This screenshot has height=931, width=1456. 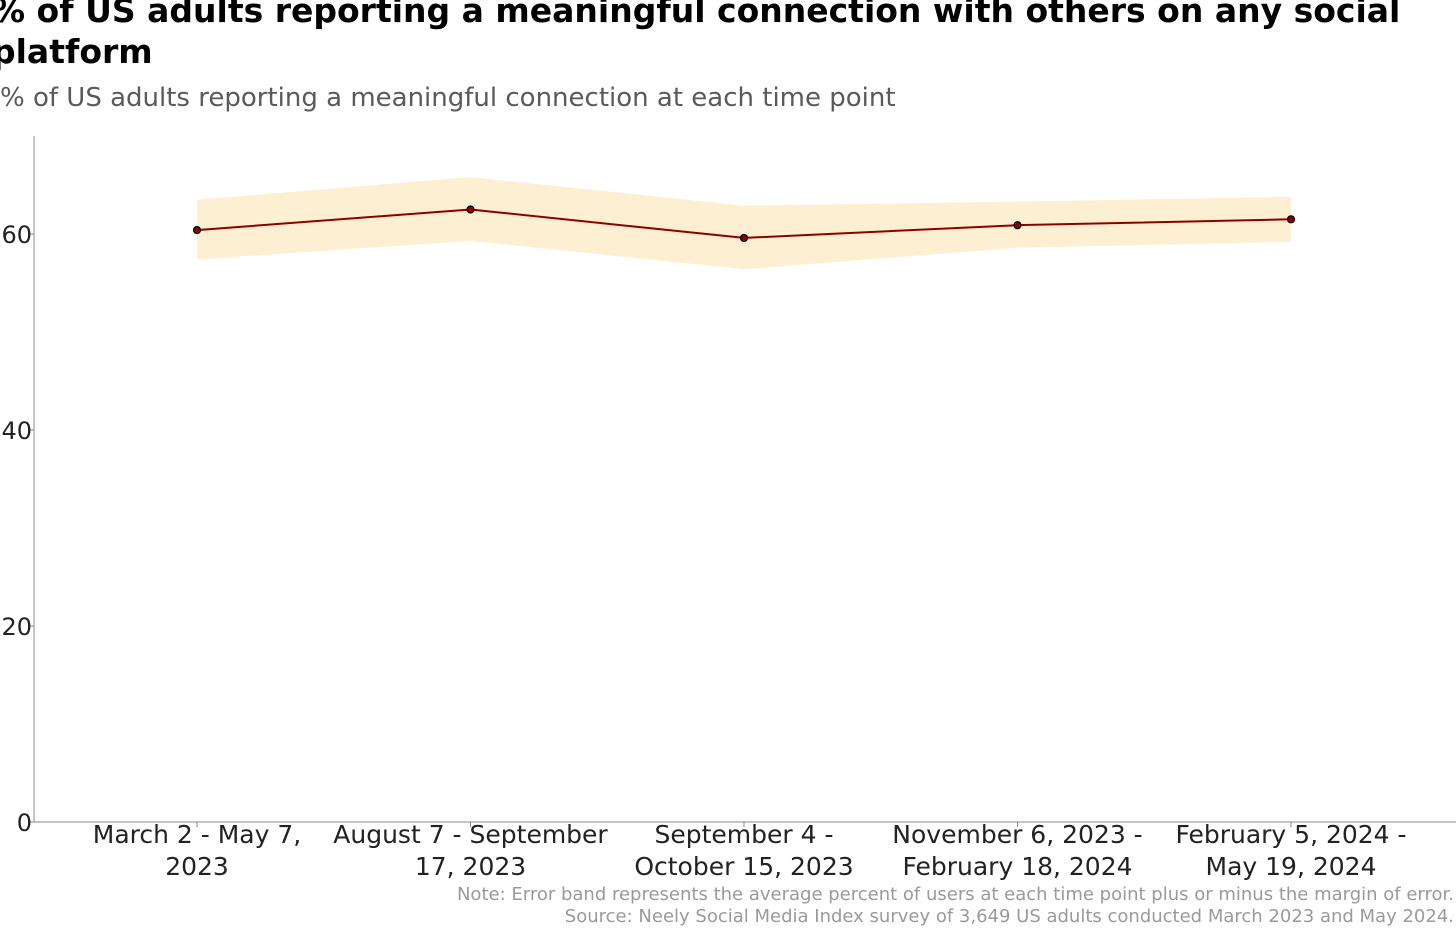 What do you see at coordinates (16, 627) in the screenshot?
I see `y-tick-label: 20` at bounding box center [16, 627].